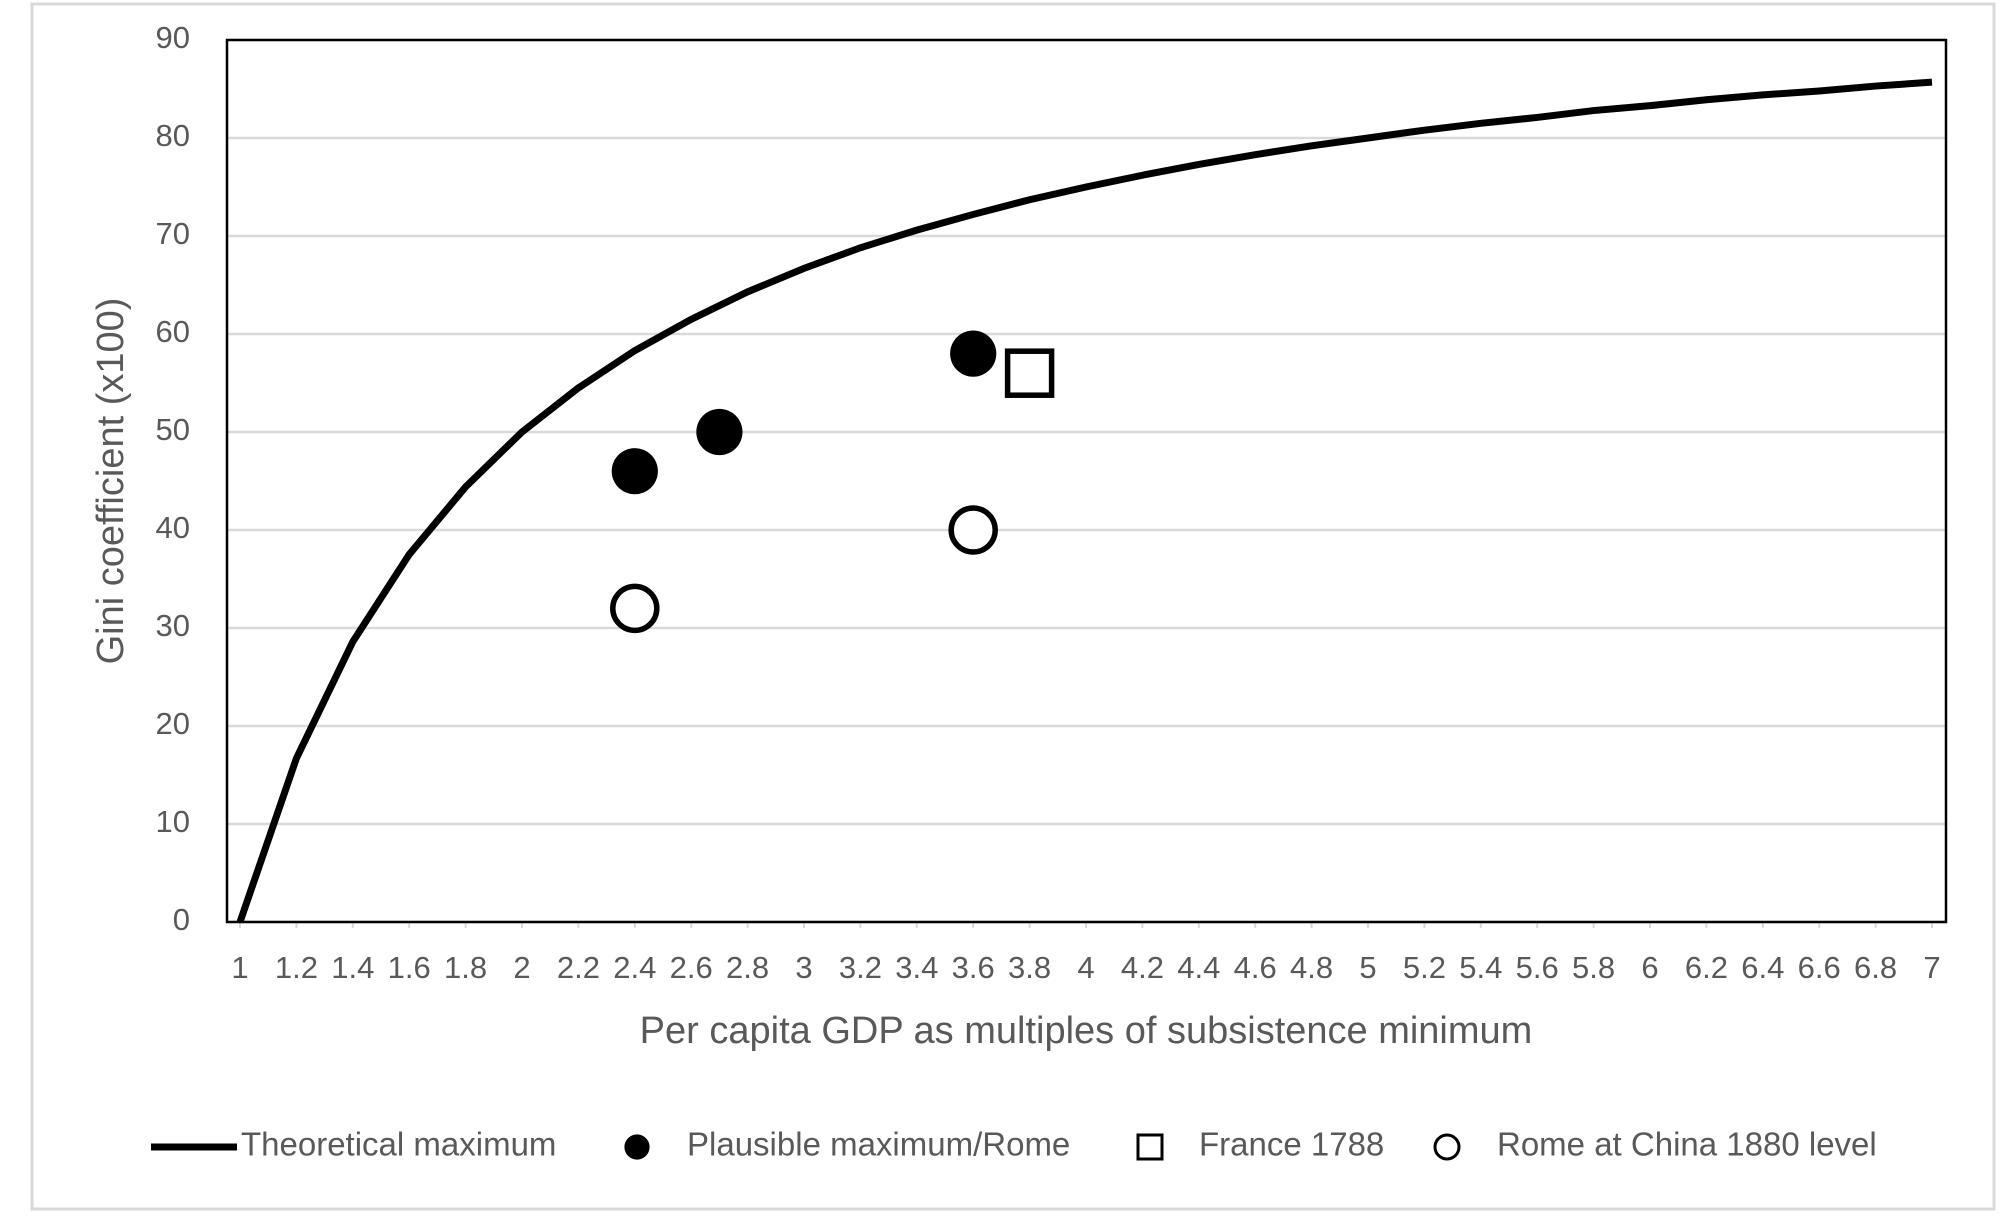  I want to click on x-tick-label: 3.6, so click(973, 967).